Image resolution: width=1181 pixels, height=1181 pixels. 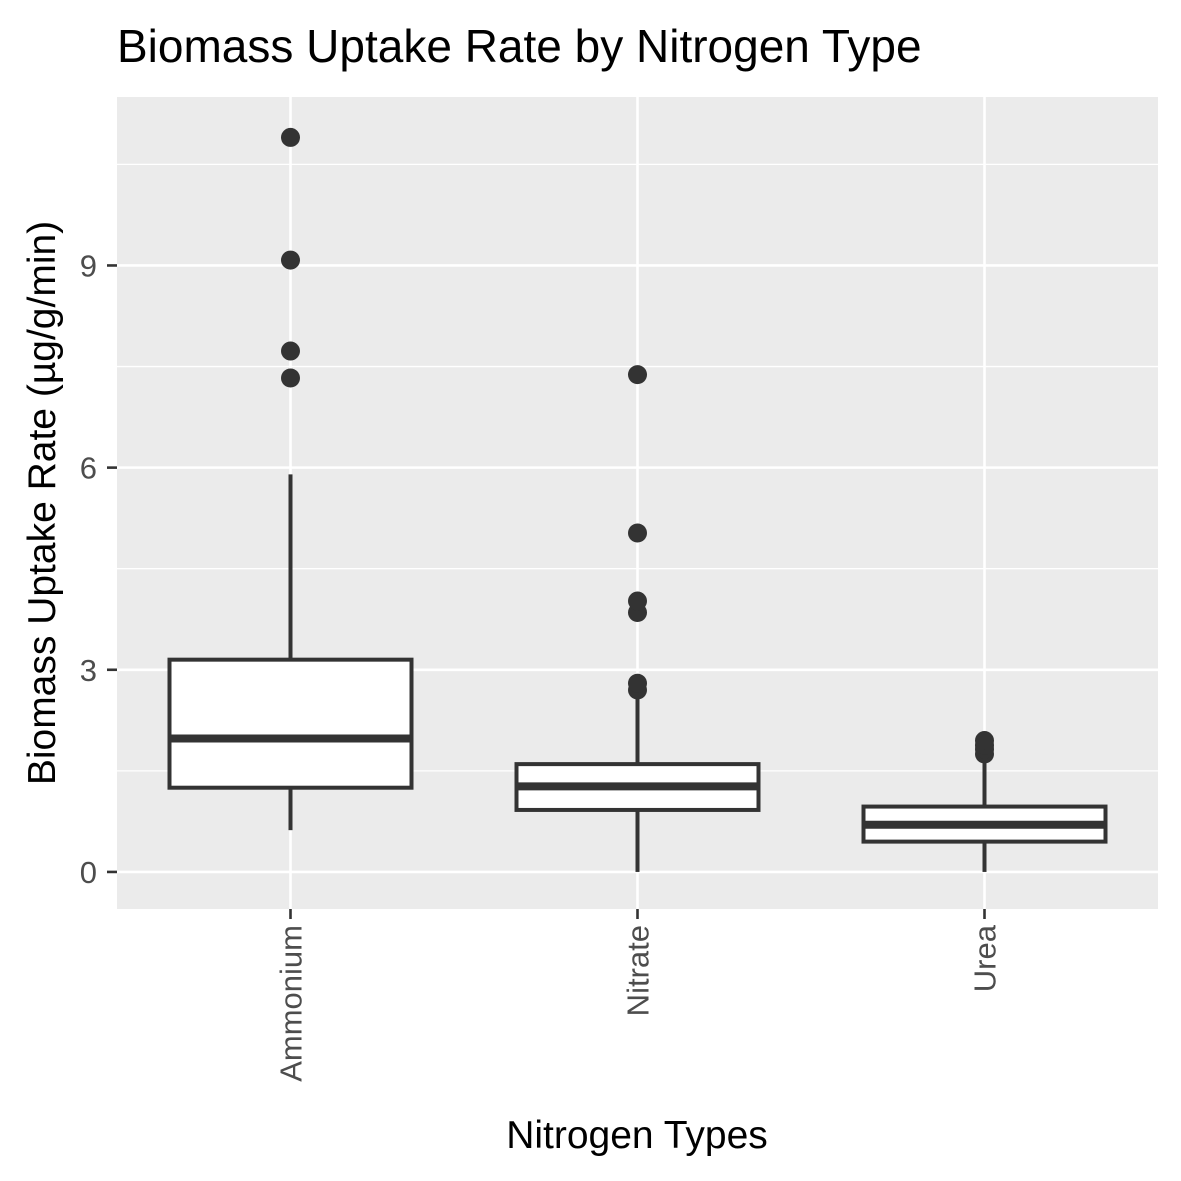 I want to click on box-nitrate, so click(x=637, y=618).